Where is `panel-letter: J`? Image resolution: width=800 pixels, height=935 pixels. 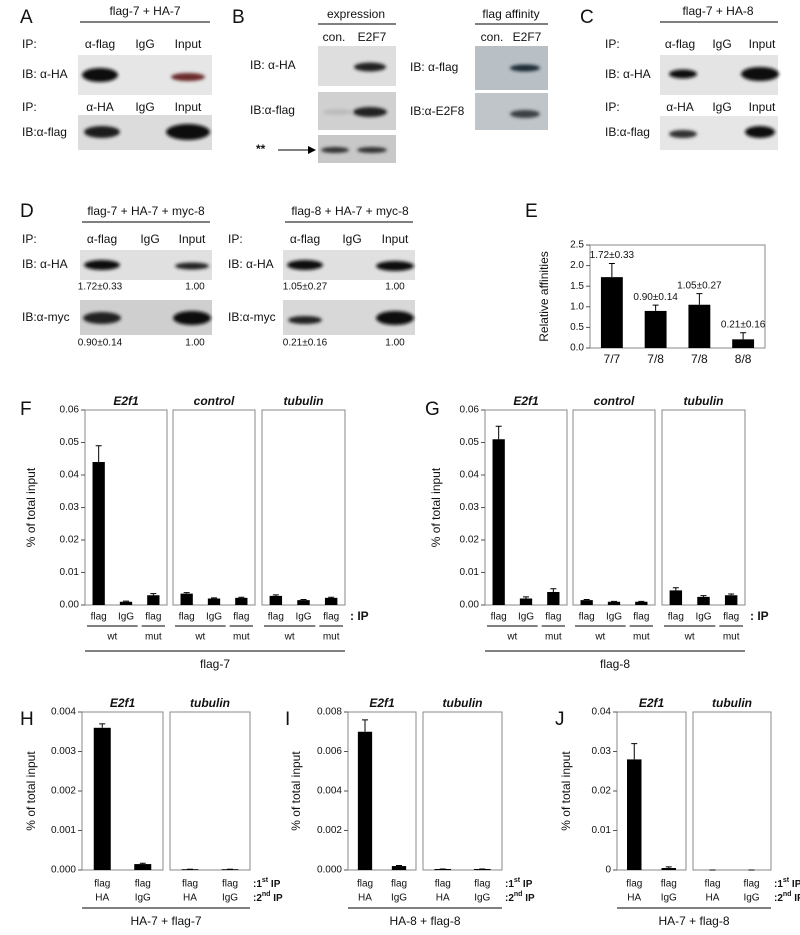
panel-letter: J is located at coordinates (560, 719).